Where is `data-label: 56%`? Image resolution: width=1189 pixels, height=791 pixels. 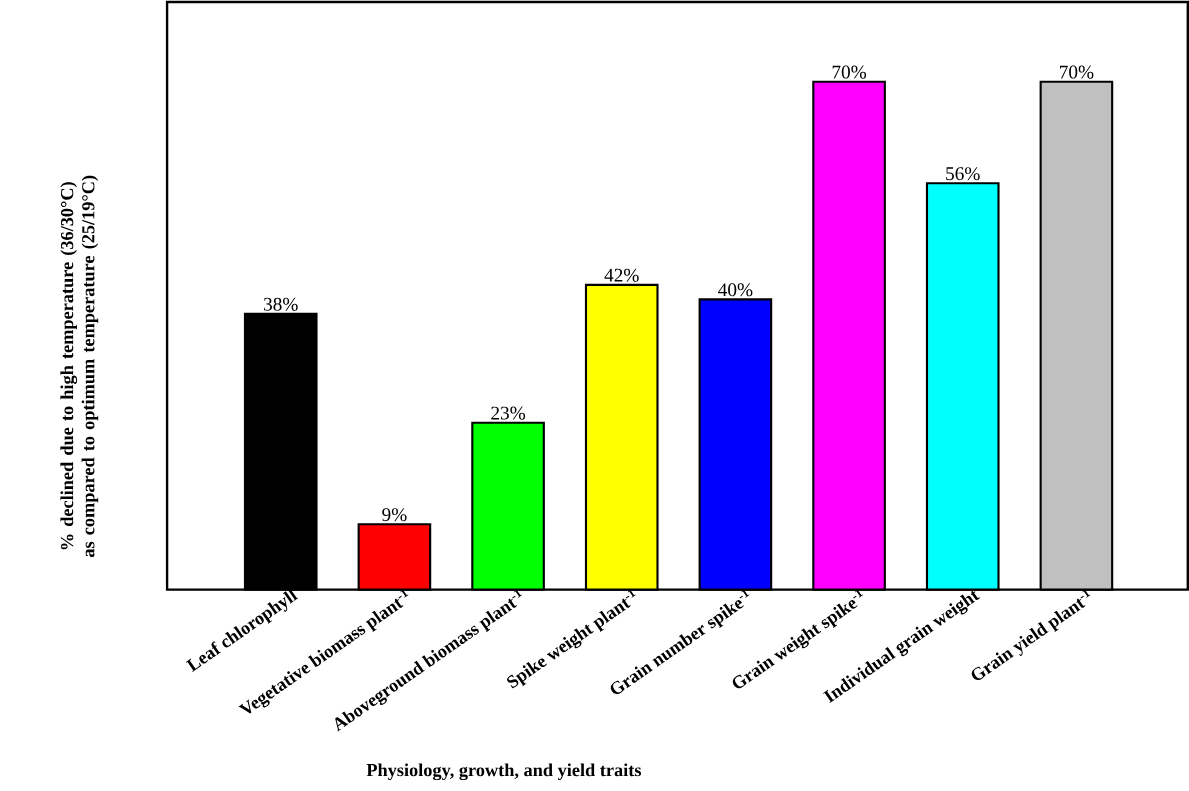
data-label: 56% is located at coordinates (963, 174).